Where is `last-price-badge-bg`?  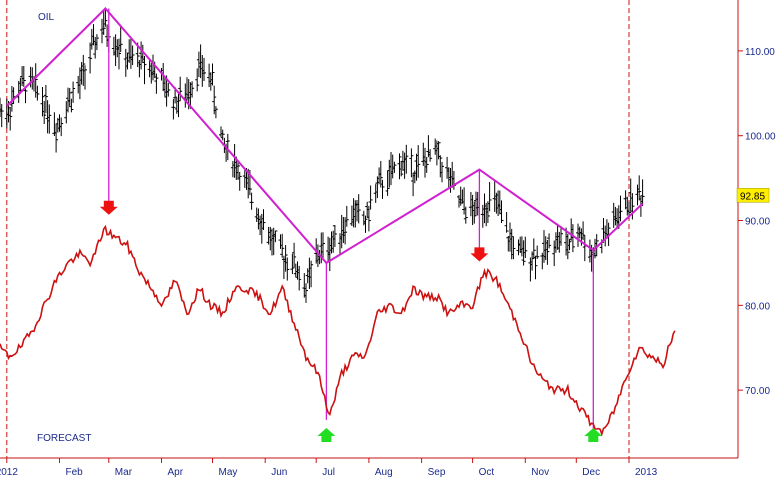
last-price-badge-bg is located at coordinates (753, 195).